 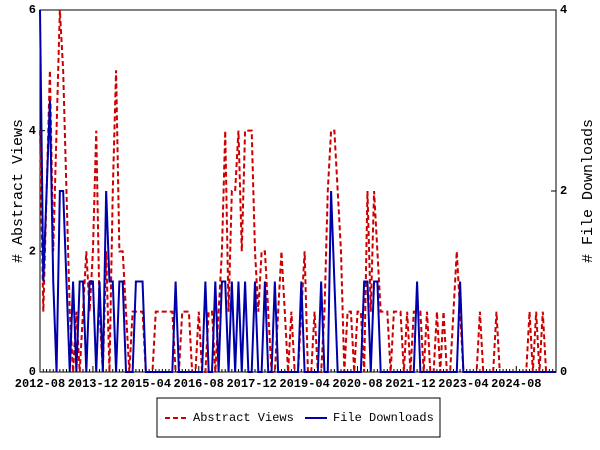 I want to click on x-tick-label: 2020-08, so click(x=357, y=384).